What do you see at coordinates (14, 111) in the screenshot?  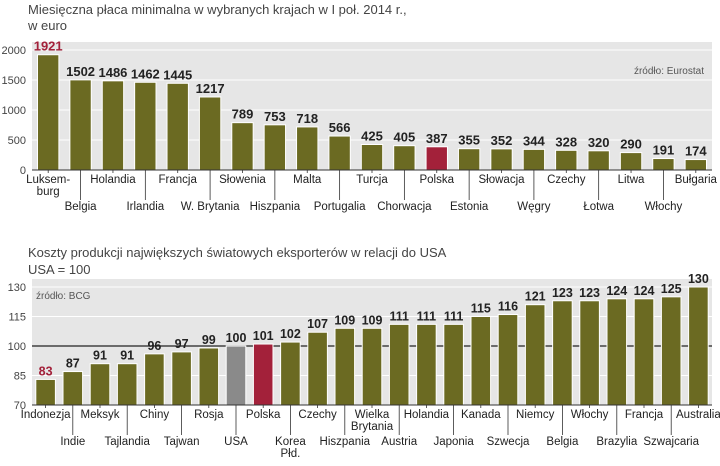 I see `chart1-ytick-label: 1000` at bounding box center [14, 111].